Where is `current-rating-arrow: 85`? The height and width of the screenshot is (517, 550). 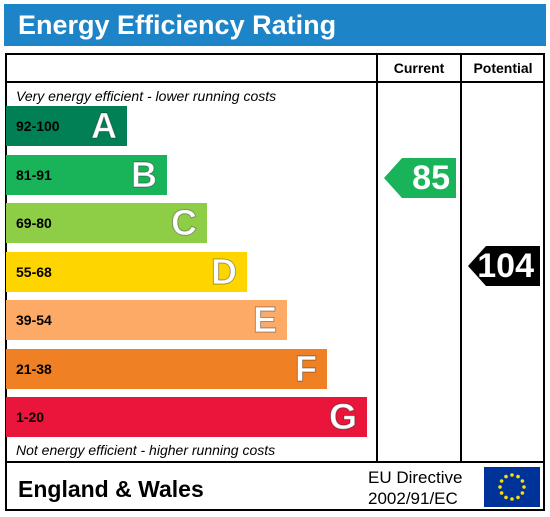 current-rating-arrow: 85 is located at coordinates (420, 178).